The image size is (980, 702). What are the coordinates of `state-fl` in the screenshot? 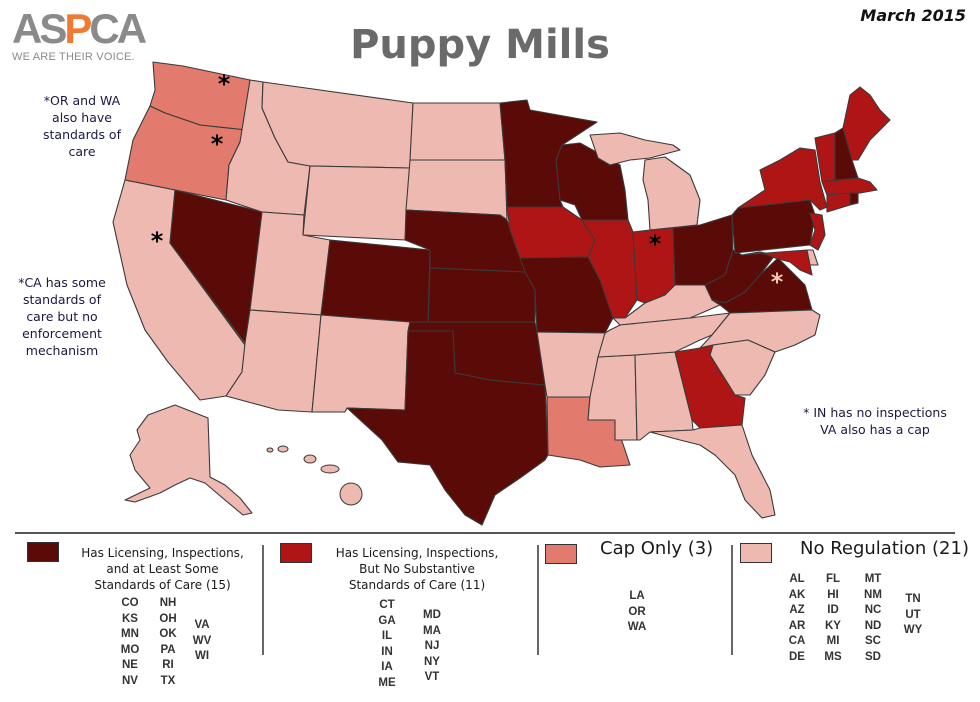 It's located at (712, 471).